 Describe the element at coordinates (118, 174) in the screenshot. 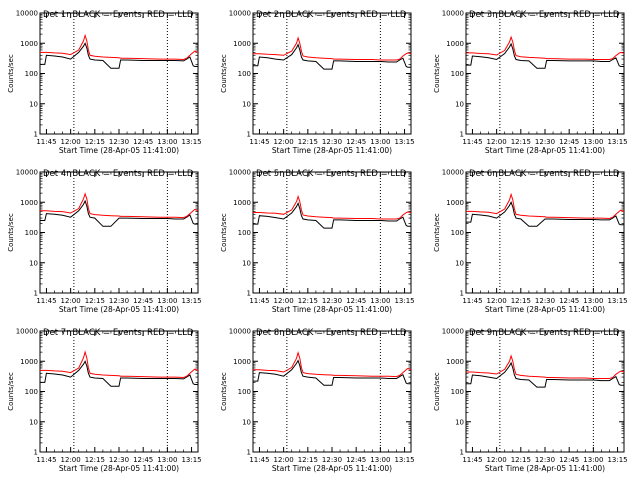

I see `chart-title: Det 4r BLACK = Events, RED = LLD` at that location.